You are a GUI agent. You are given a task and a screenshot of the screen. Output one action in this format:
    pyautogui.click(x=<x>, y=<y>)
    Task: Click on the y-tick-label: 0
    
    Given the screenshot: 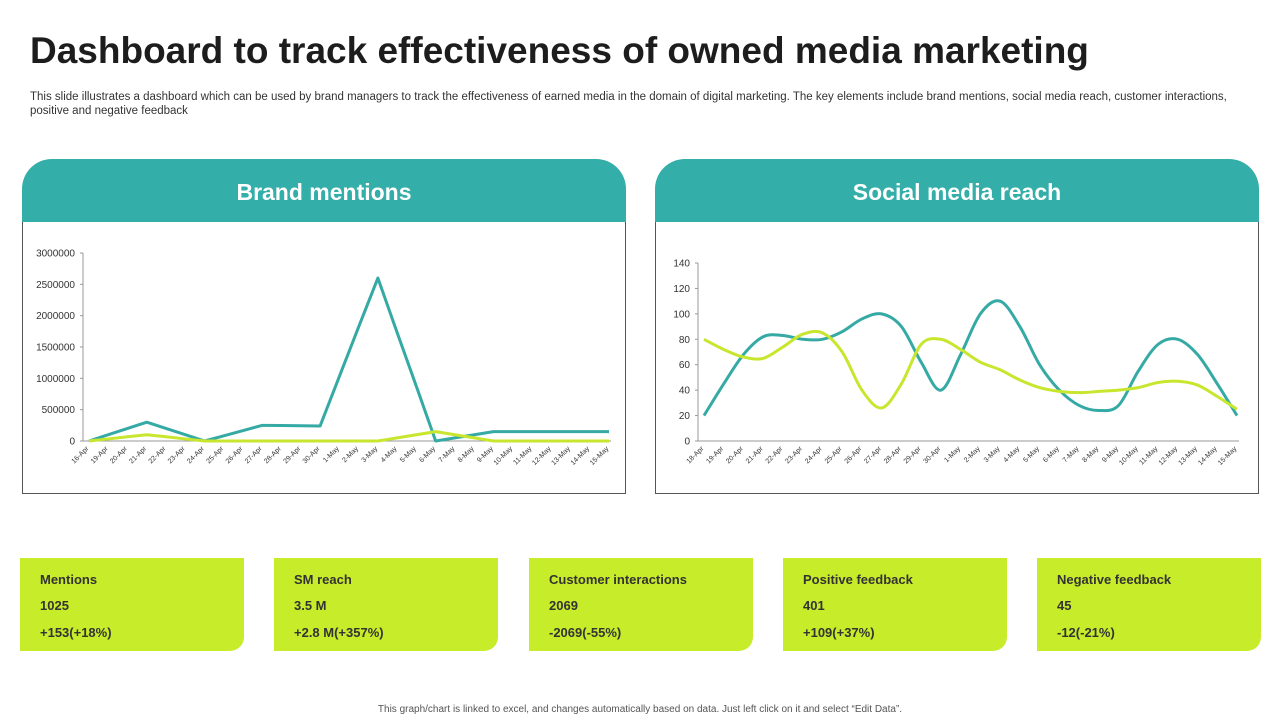 What is the action you would take?
    pyautogui.click(x=72, y=442)
    